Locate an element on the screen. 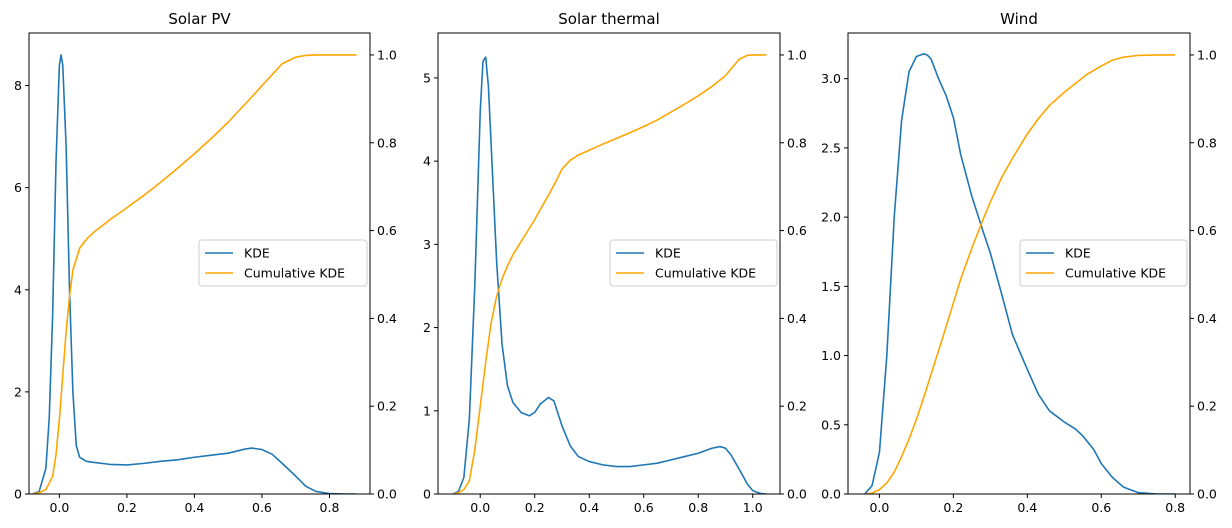  chart-title: Solar PV is located at coordinates (199, 19).